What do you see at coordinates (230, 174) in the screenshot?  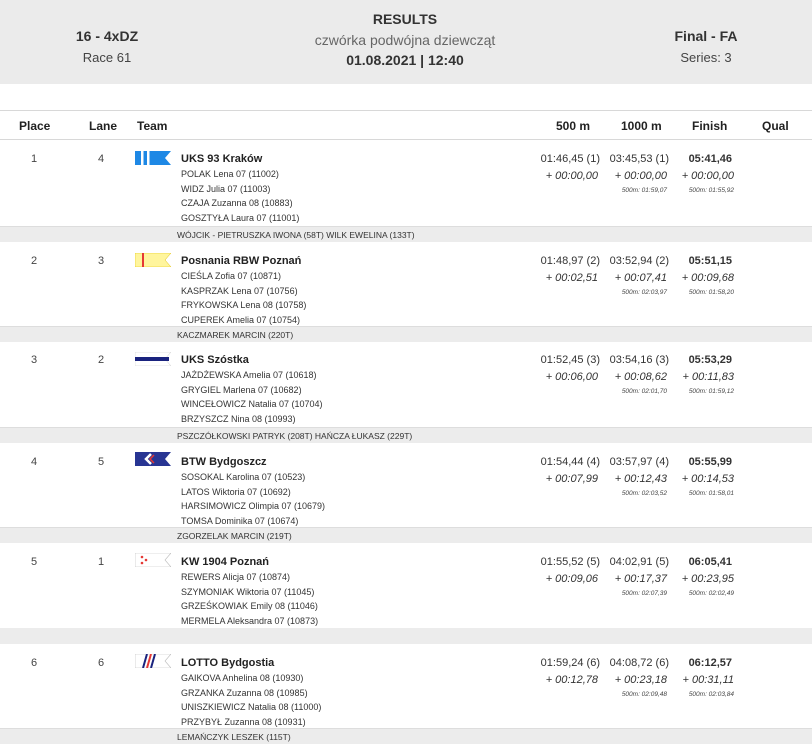 I see `crew-member: POLAK Lena 07 (11002)` at bounding box center [230, 174].